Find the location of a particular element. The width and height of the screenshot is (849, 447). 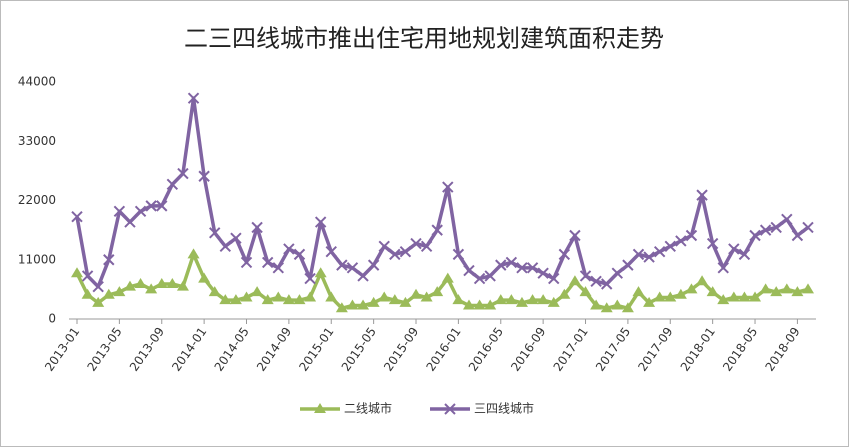

y-tick-label: 11000 is located at coordinates (37, 259).